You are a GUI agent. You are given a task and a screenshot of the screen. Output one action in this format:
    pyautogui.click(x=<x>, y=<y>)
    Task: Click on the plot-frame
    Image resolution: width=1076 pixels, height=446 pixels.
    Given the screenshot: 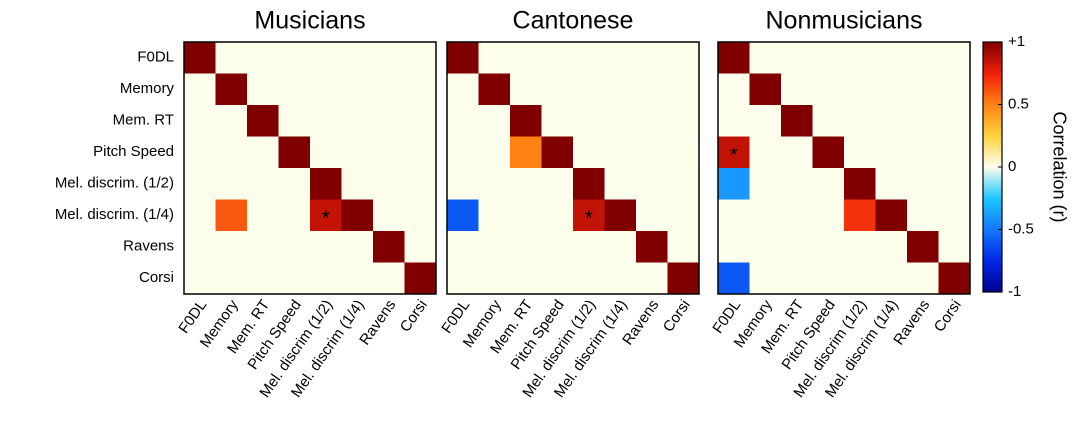 What is the action you would take?
    pyautogui.click(x=573, y=168)
    